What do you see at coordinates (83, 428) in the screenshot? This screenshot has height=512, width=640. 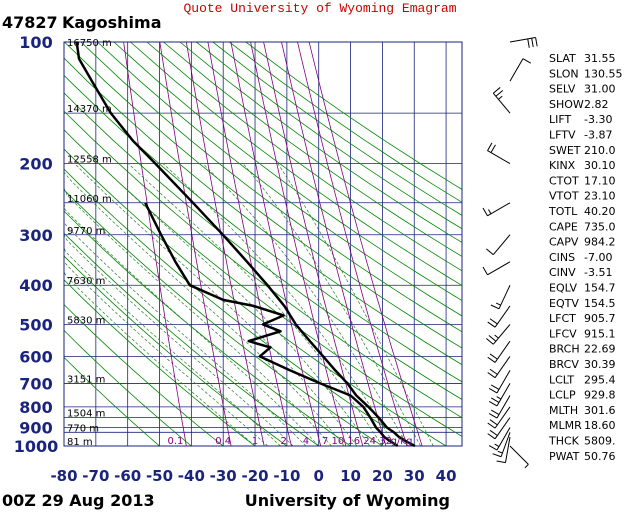 I see `height-label: 770 m` at bounding box center [83, 428].